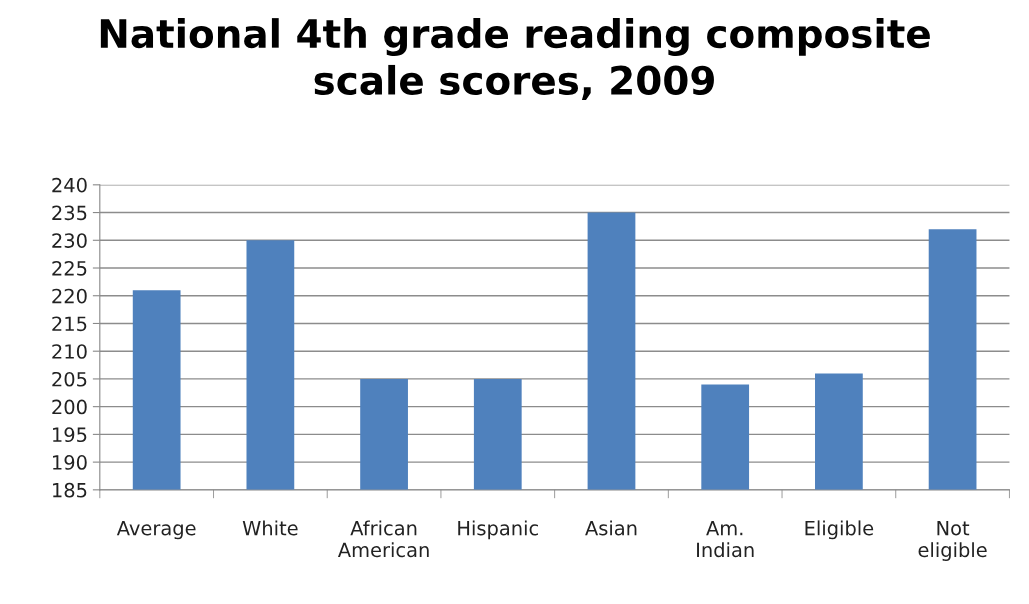  What do you see at coordinates (69, 268) in the screenshot?
I see `y-tick-label: 225` at bounding box center [69, 268].